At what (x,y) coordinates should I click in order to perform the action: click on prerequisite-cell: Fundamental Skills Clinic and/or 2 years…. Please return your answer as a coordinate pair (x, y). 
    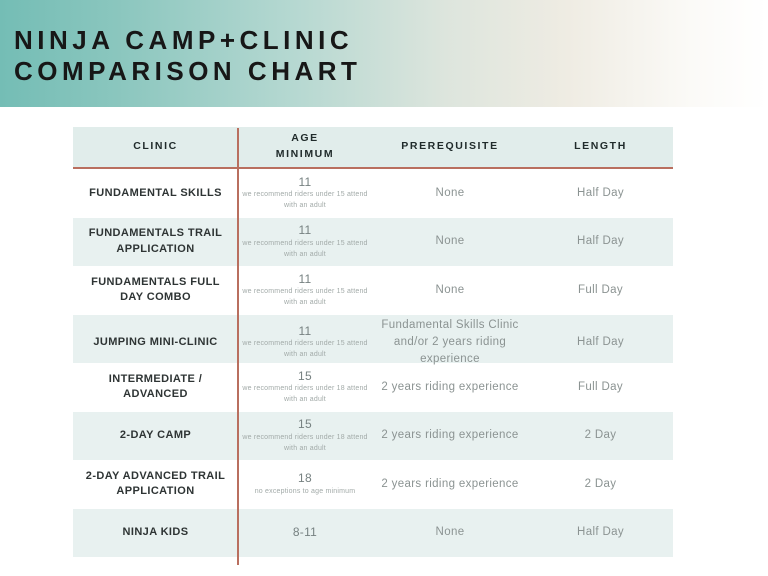
    Looking at the image, I should click on (450, 343).